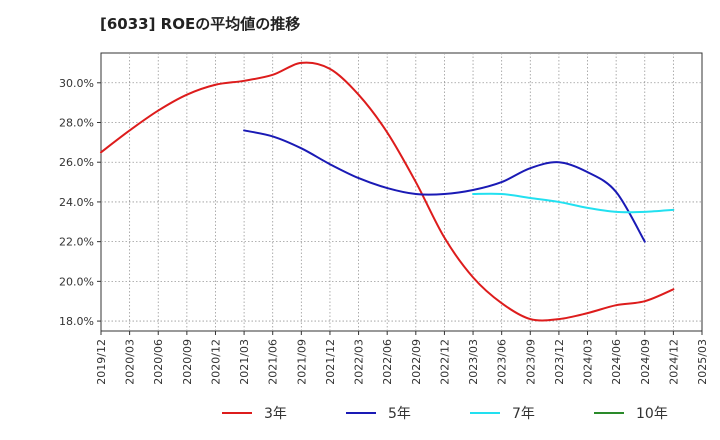  What do you see at coordinates (588, 362) in the screenshot?
I see `x-tick-label: 2024/03` at bounding box center [588, 362].